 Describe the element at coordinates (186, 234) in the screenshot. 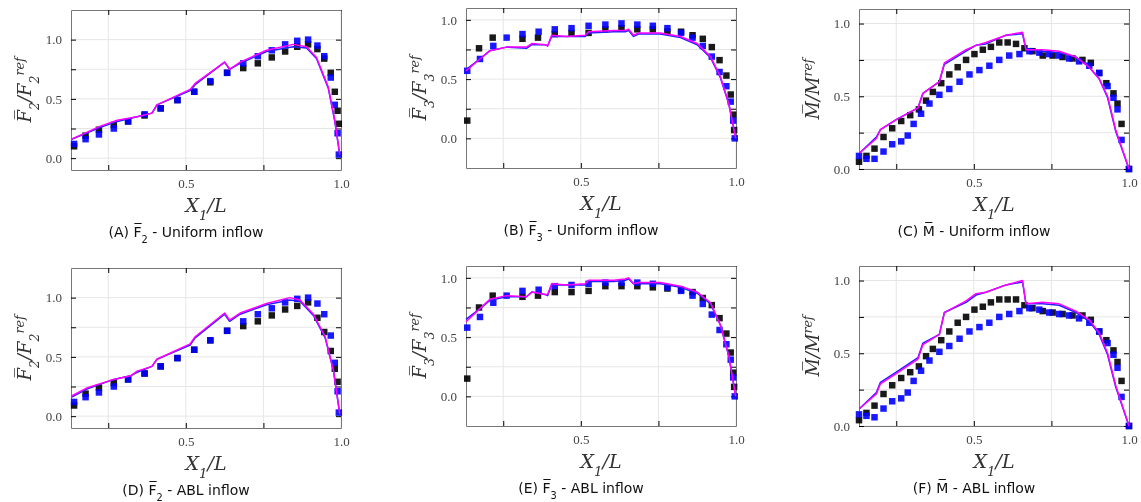

I see `text: (A) F̅$_{2}$ - Uniform inflow` at that location.